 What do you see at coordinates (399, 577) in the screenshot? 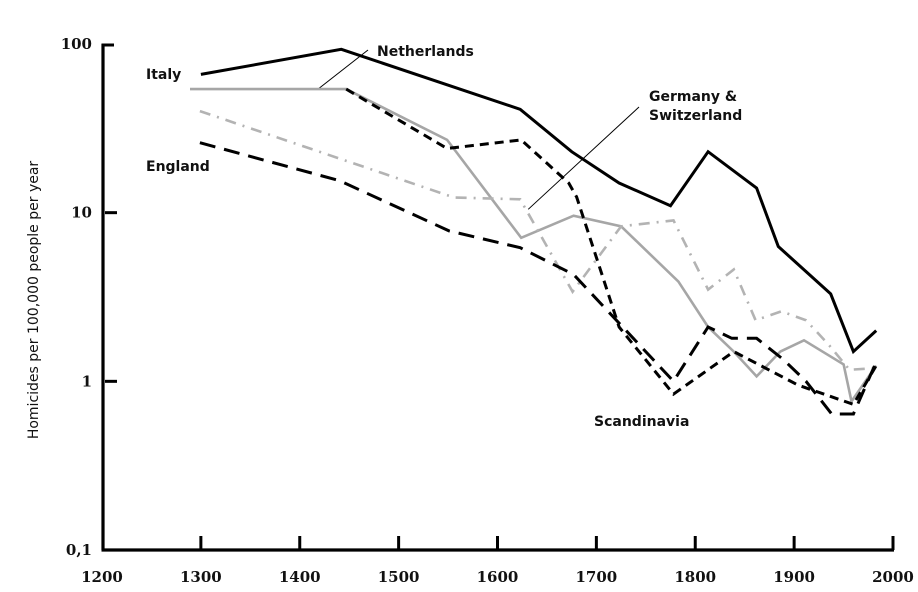
I see `x-tick-label: 1500` at bounding box center [399, 577].